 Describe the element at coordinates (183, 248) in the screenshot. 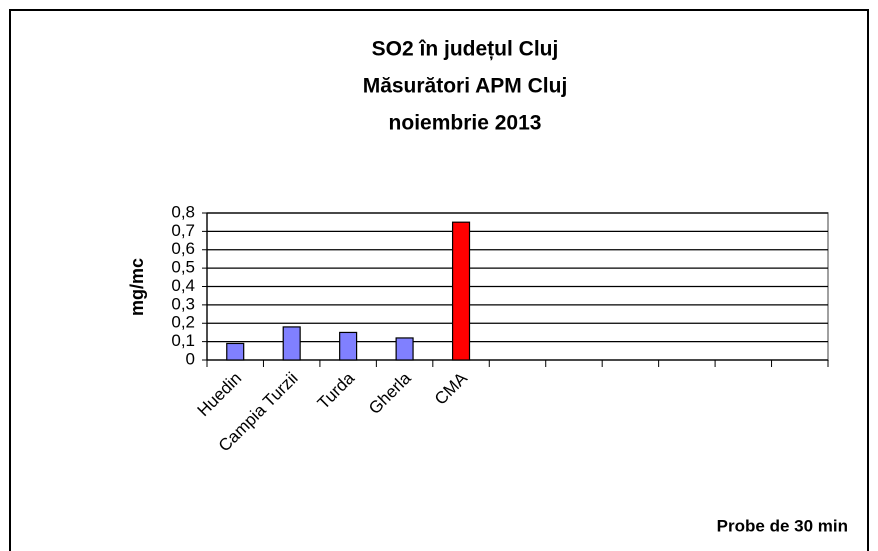

I see `y-tick-label: 0,6` at that location.